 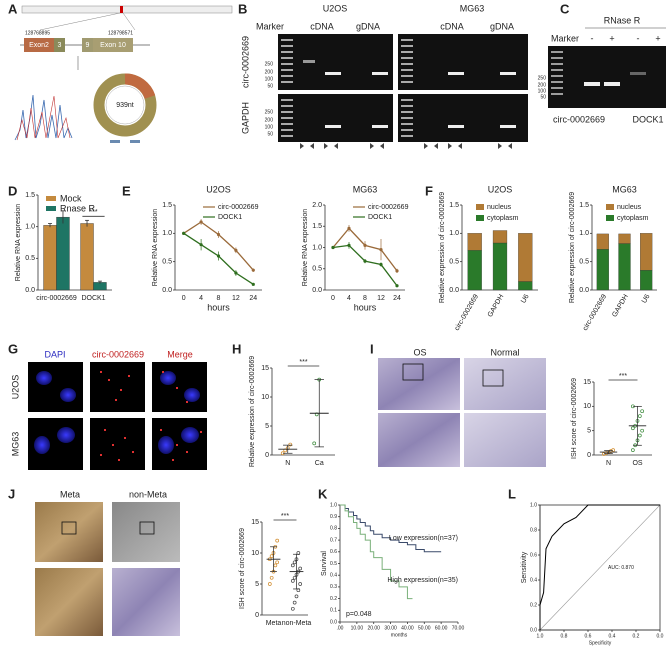 I want to click on y-axis-label: Relative RNA expression, so click(x=155, y=248).